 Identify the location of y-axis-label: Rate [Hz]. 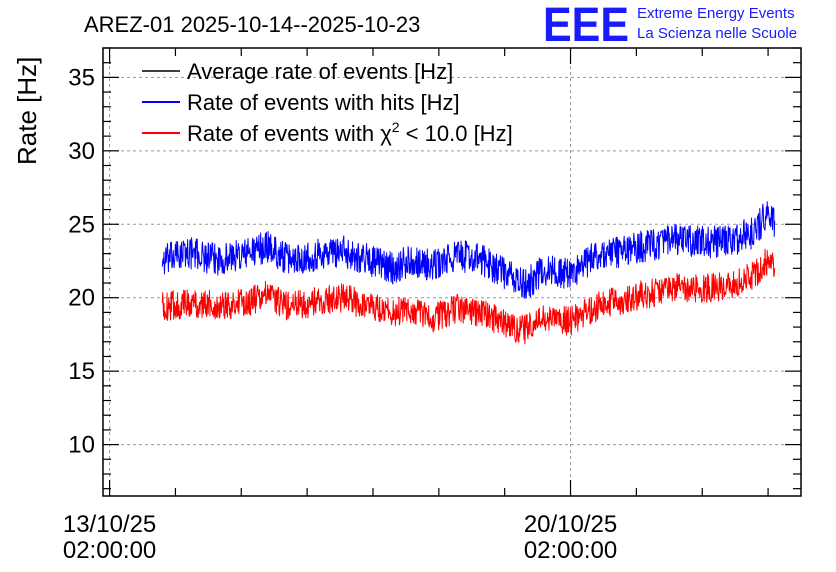
(27, 111).